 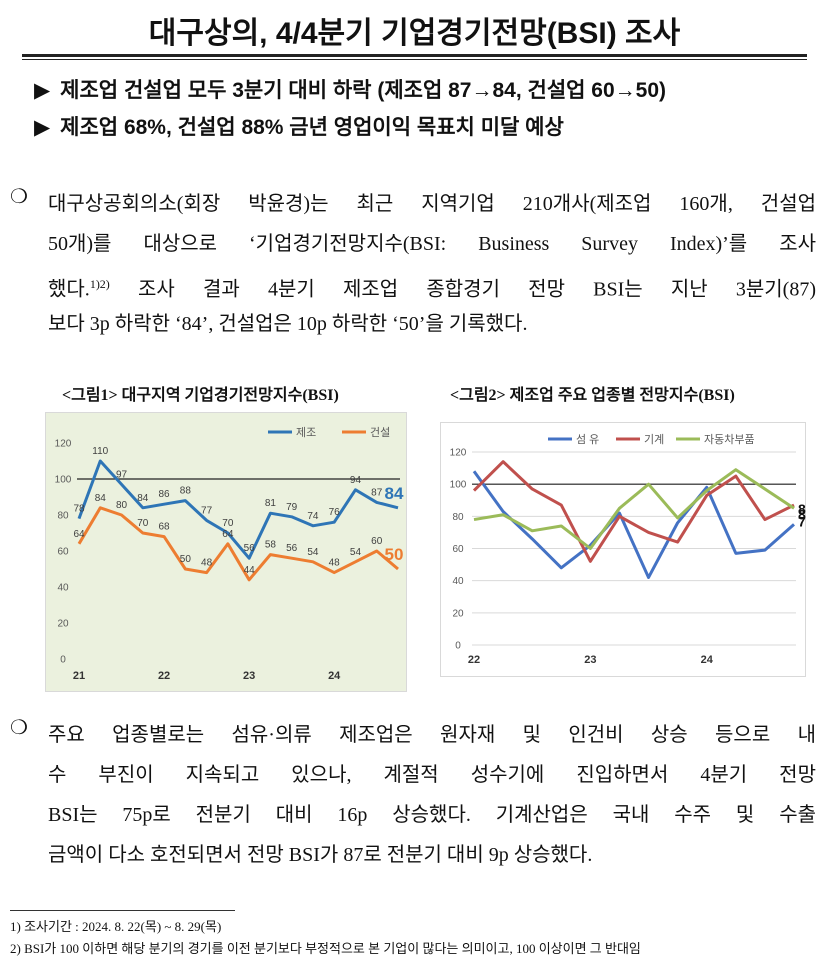 I want to click on x-tick-label: 21, so click(x=79, y=676).